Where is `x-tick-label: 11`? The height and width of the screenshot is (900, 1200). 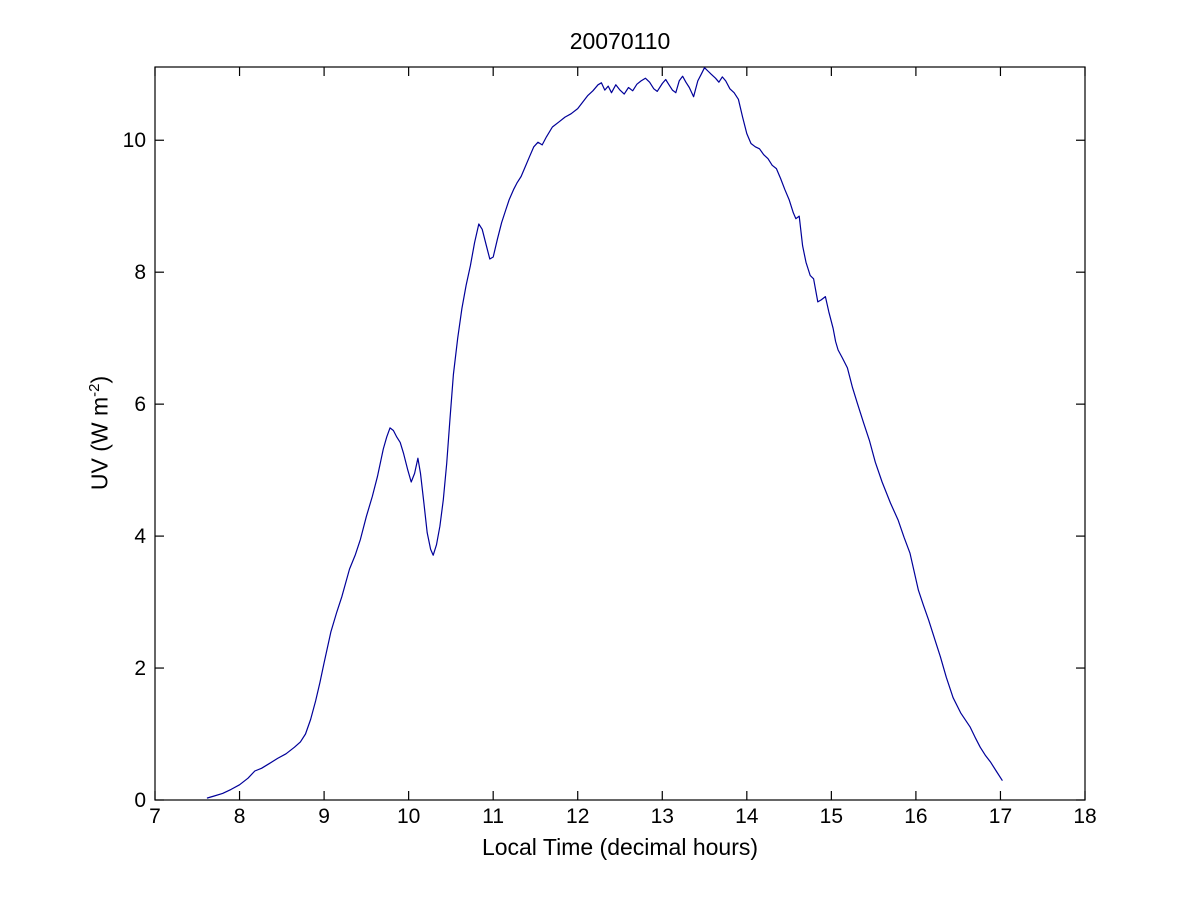 x-tick-label: 11 is located at coordinates (493, 816).